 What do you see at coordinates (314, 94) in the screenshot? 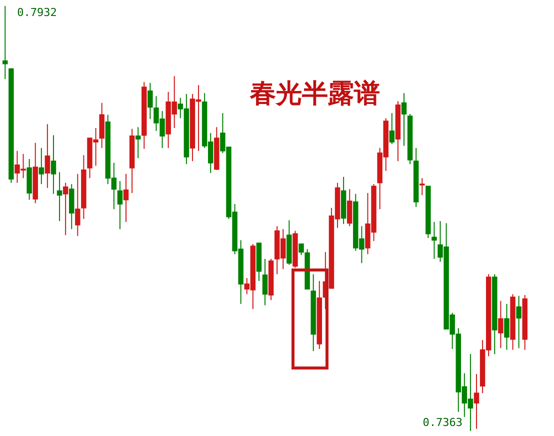
I see `text: 春光半露谱` at bounding box center [314, 94].